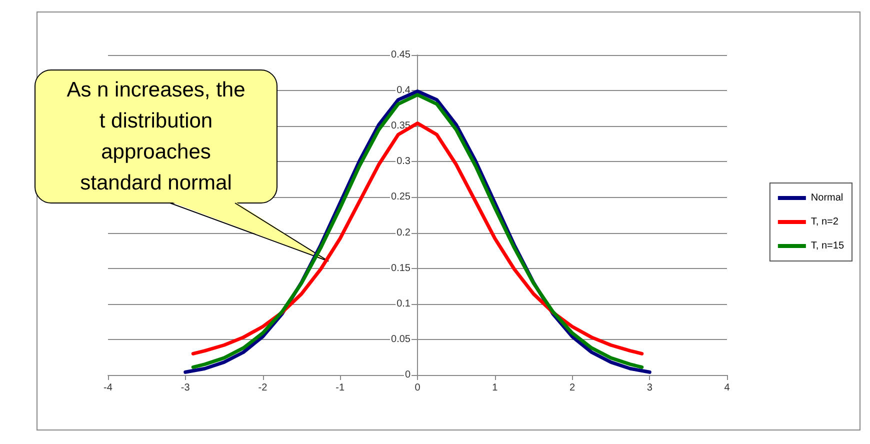  Describe the element at coordinates (824, 222) in the screenshot. I see `legend-label: T, n=2` at that location.